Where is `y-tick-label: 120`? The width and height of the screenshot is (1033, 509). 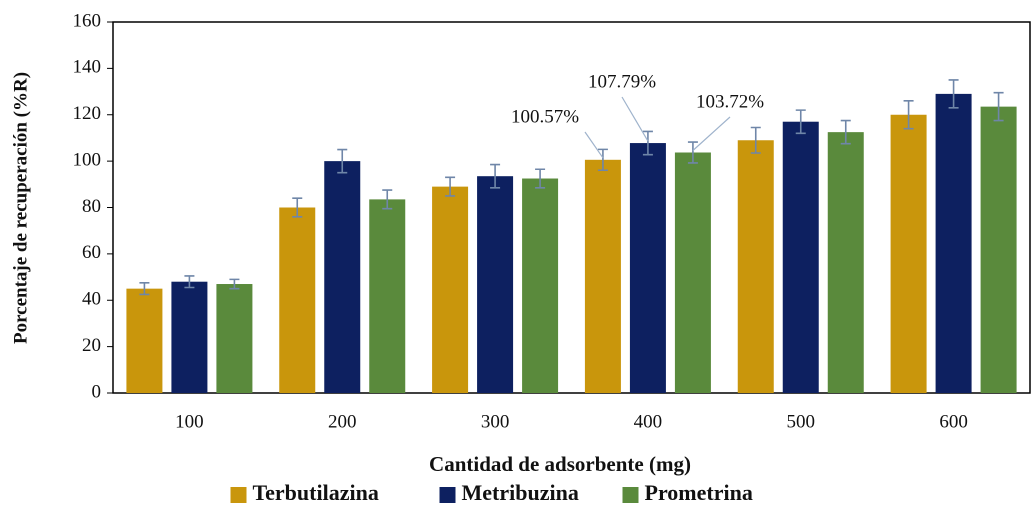
y-tick-label: 120 is located at coordinates (87, 113).